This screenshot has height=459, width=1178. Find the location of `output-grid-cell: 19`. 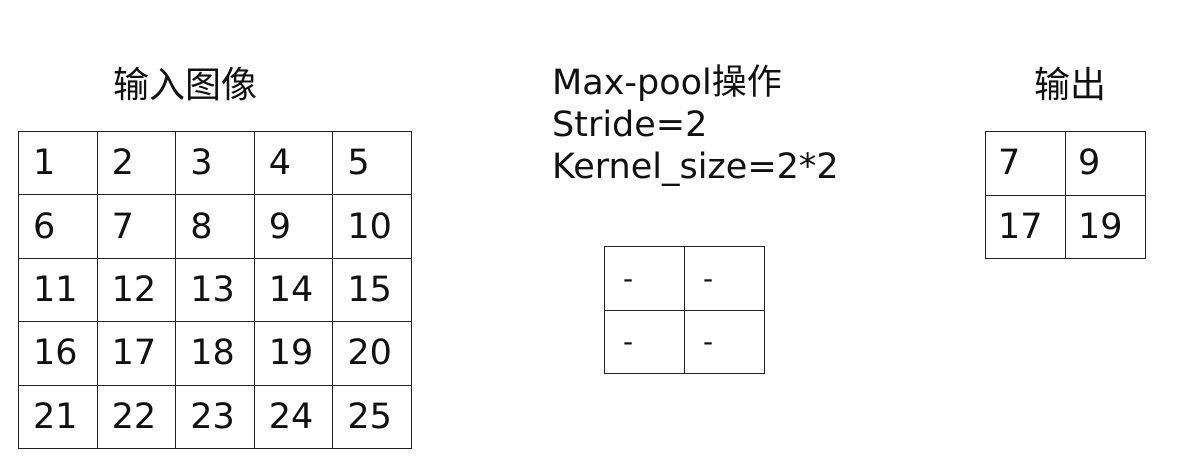

output-grid-cell: 19 is located at coordinates (1105, 226).